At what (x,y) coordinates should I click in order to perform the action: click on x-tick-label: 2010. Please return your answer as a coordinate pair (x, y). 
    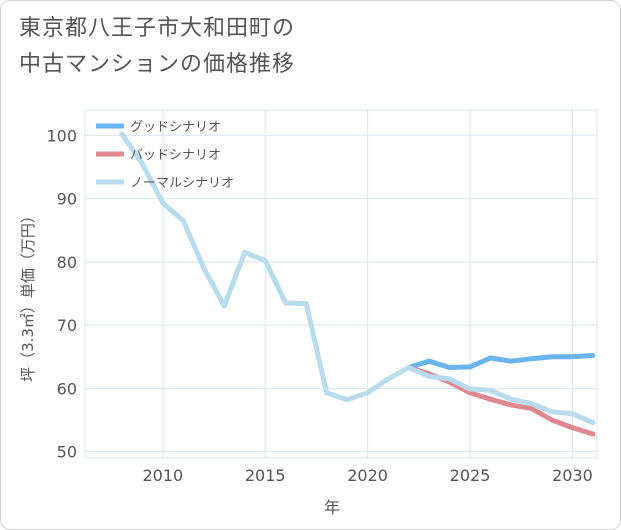
    Looking at the image, I should click on (162, 475).